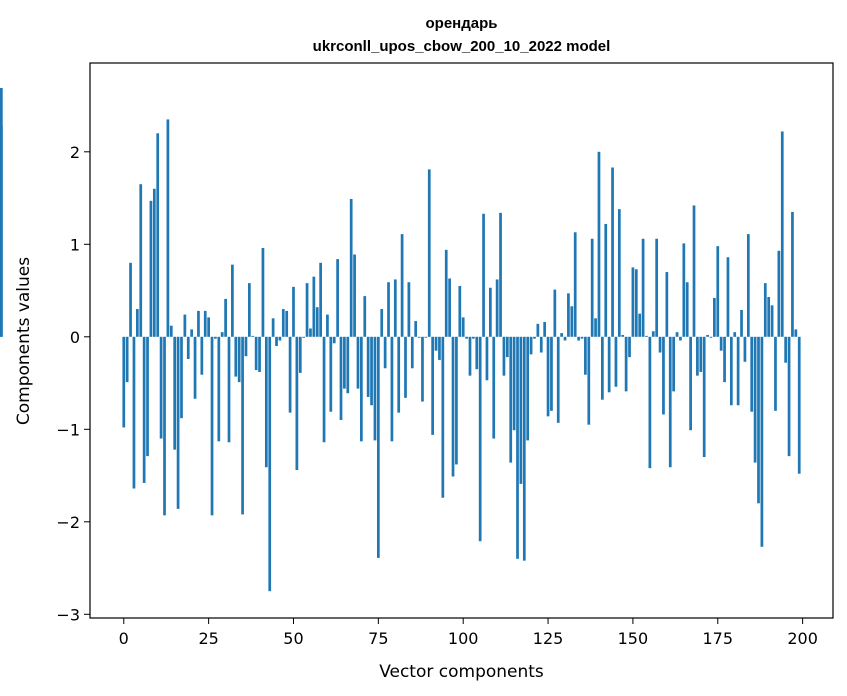 The image size is (847, 696). What do you see at coordinates (75, 337) in the screenshot?
I see `y-tick-label: 0` at bounding box center [75, 337].